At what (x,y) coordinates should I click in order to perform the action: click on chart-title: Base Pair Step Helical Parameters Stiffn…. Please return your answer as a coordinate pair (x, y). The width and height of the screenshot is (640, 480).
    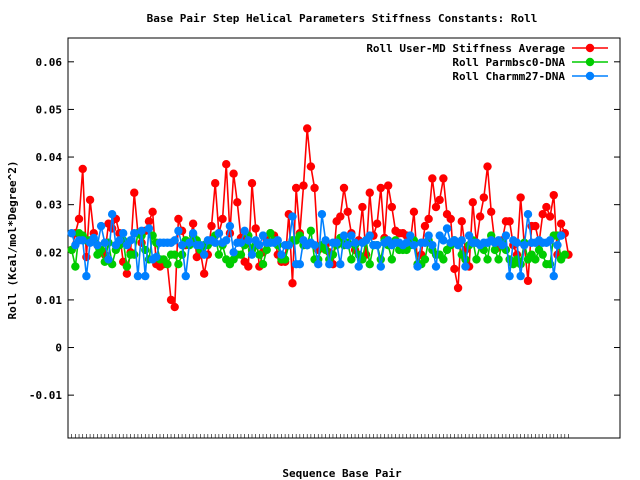
    Looking at the image, I should click on (342, 18).